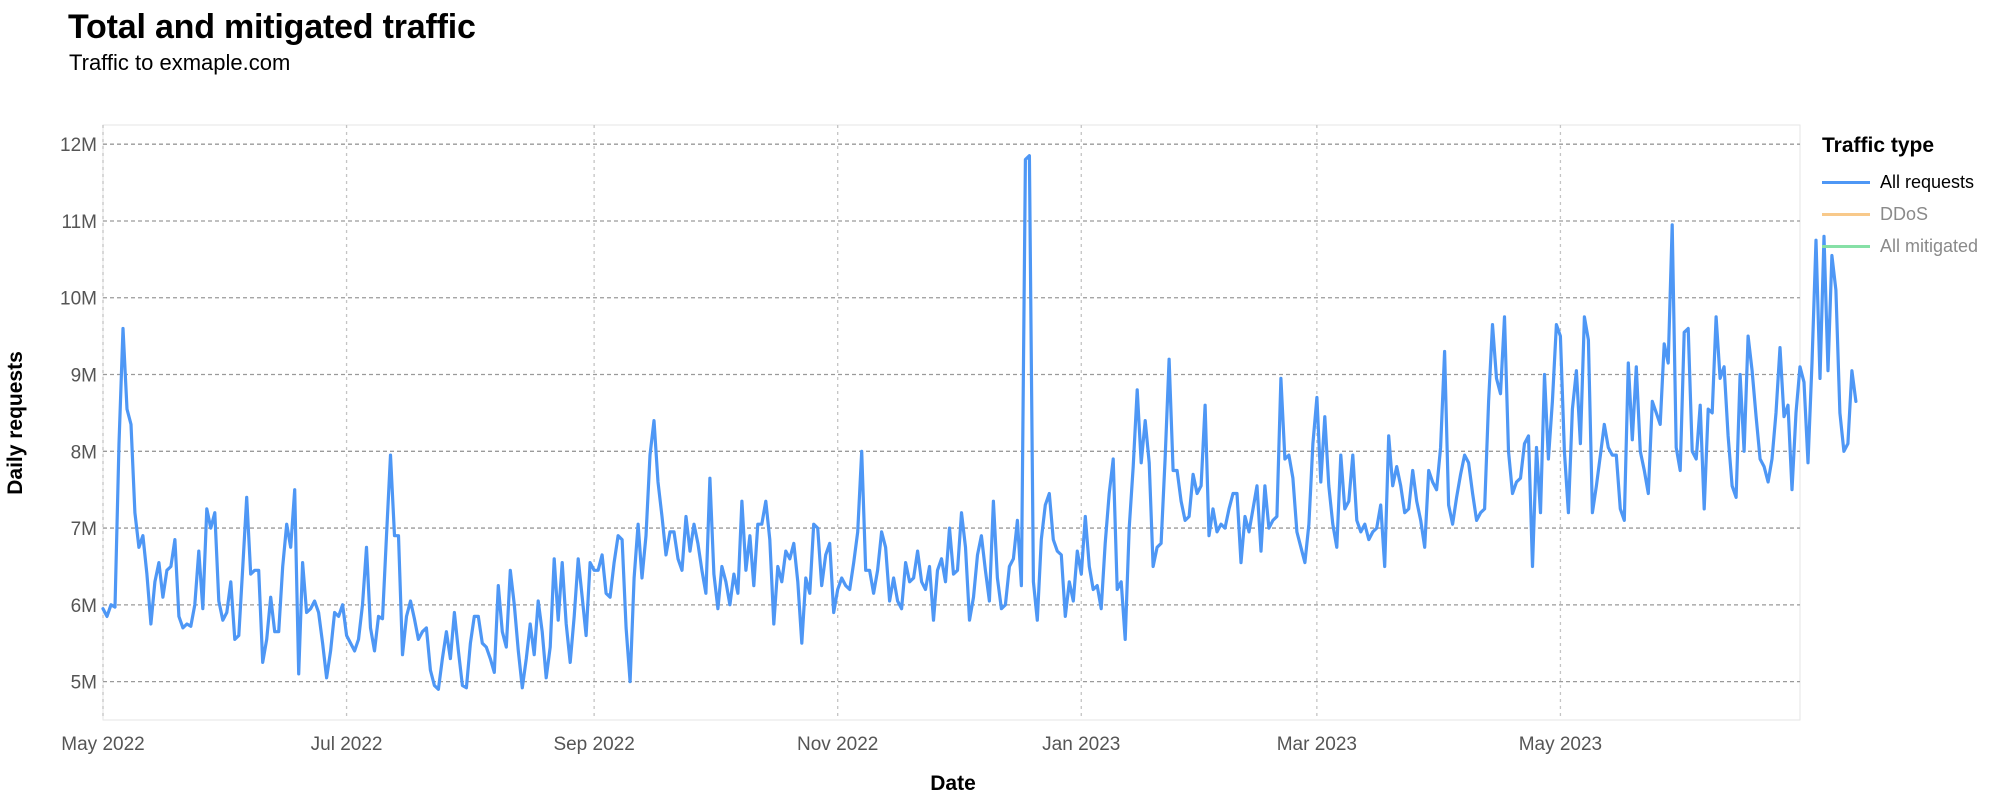 This screenshot has width=1999, height=812. I want to click on legend-label-all-mitigated: All mitigated, so click(1929, 245).